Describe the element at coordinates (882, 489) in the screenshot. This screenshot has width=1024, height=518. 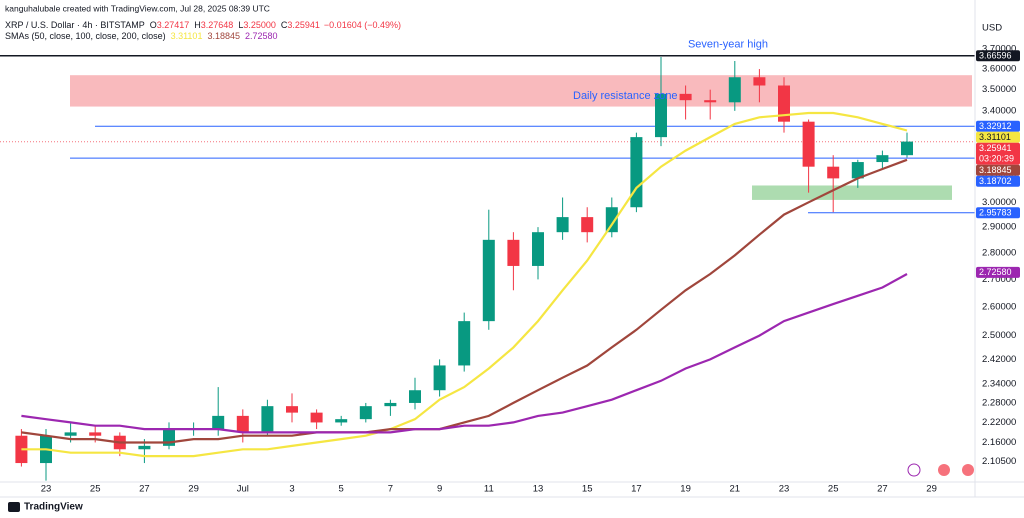
I see `x-tick-label: 27` at that location.